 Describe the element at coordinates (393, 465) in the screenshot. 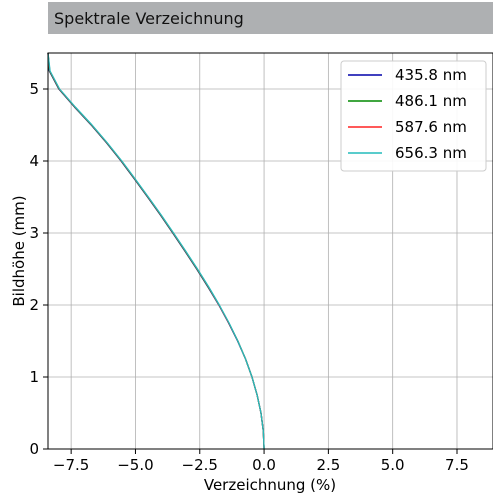

I see `x-tick-label: 5.0` at that location.